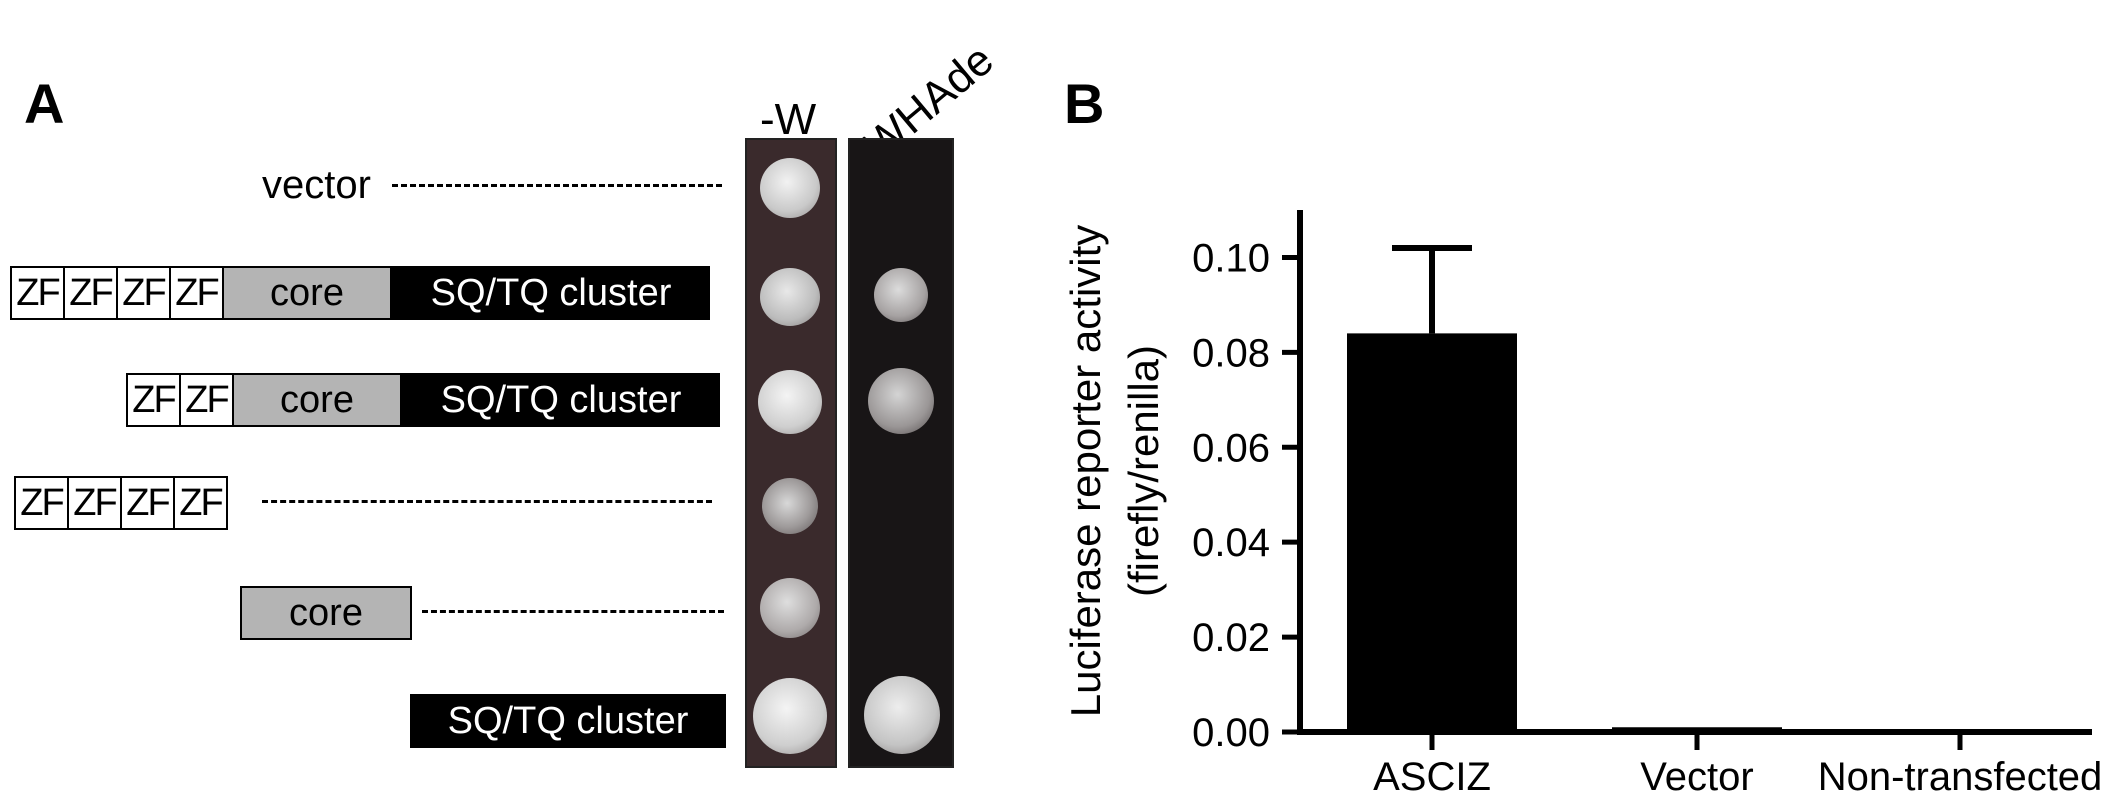 Image resolution: width=2108 pixels, height=800 pixels. What do you see at coordinates (1231, 733) in the screenshot?
I see `y-tick-label: 0.00` at bounding box center [1231, 733].